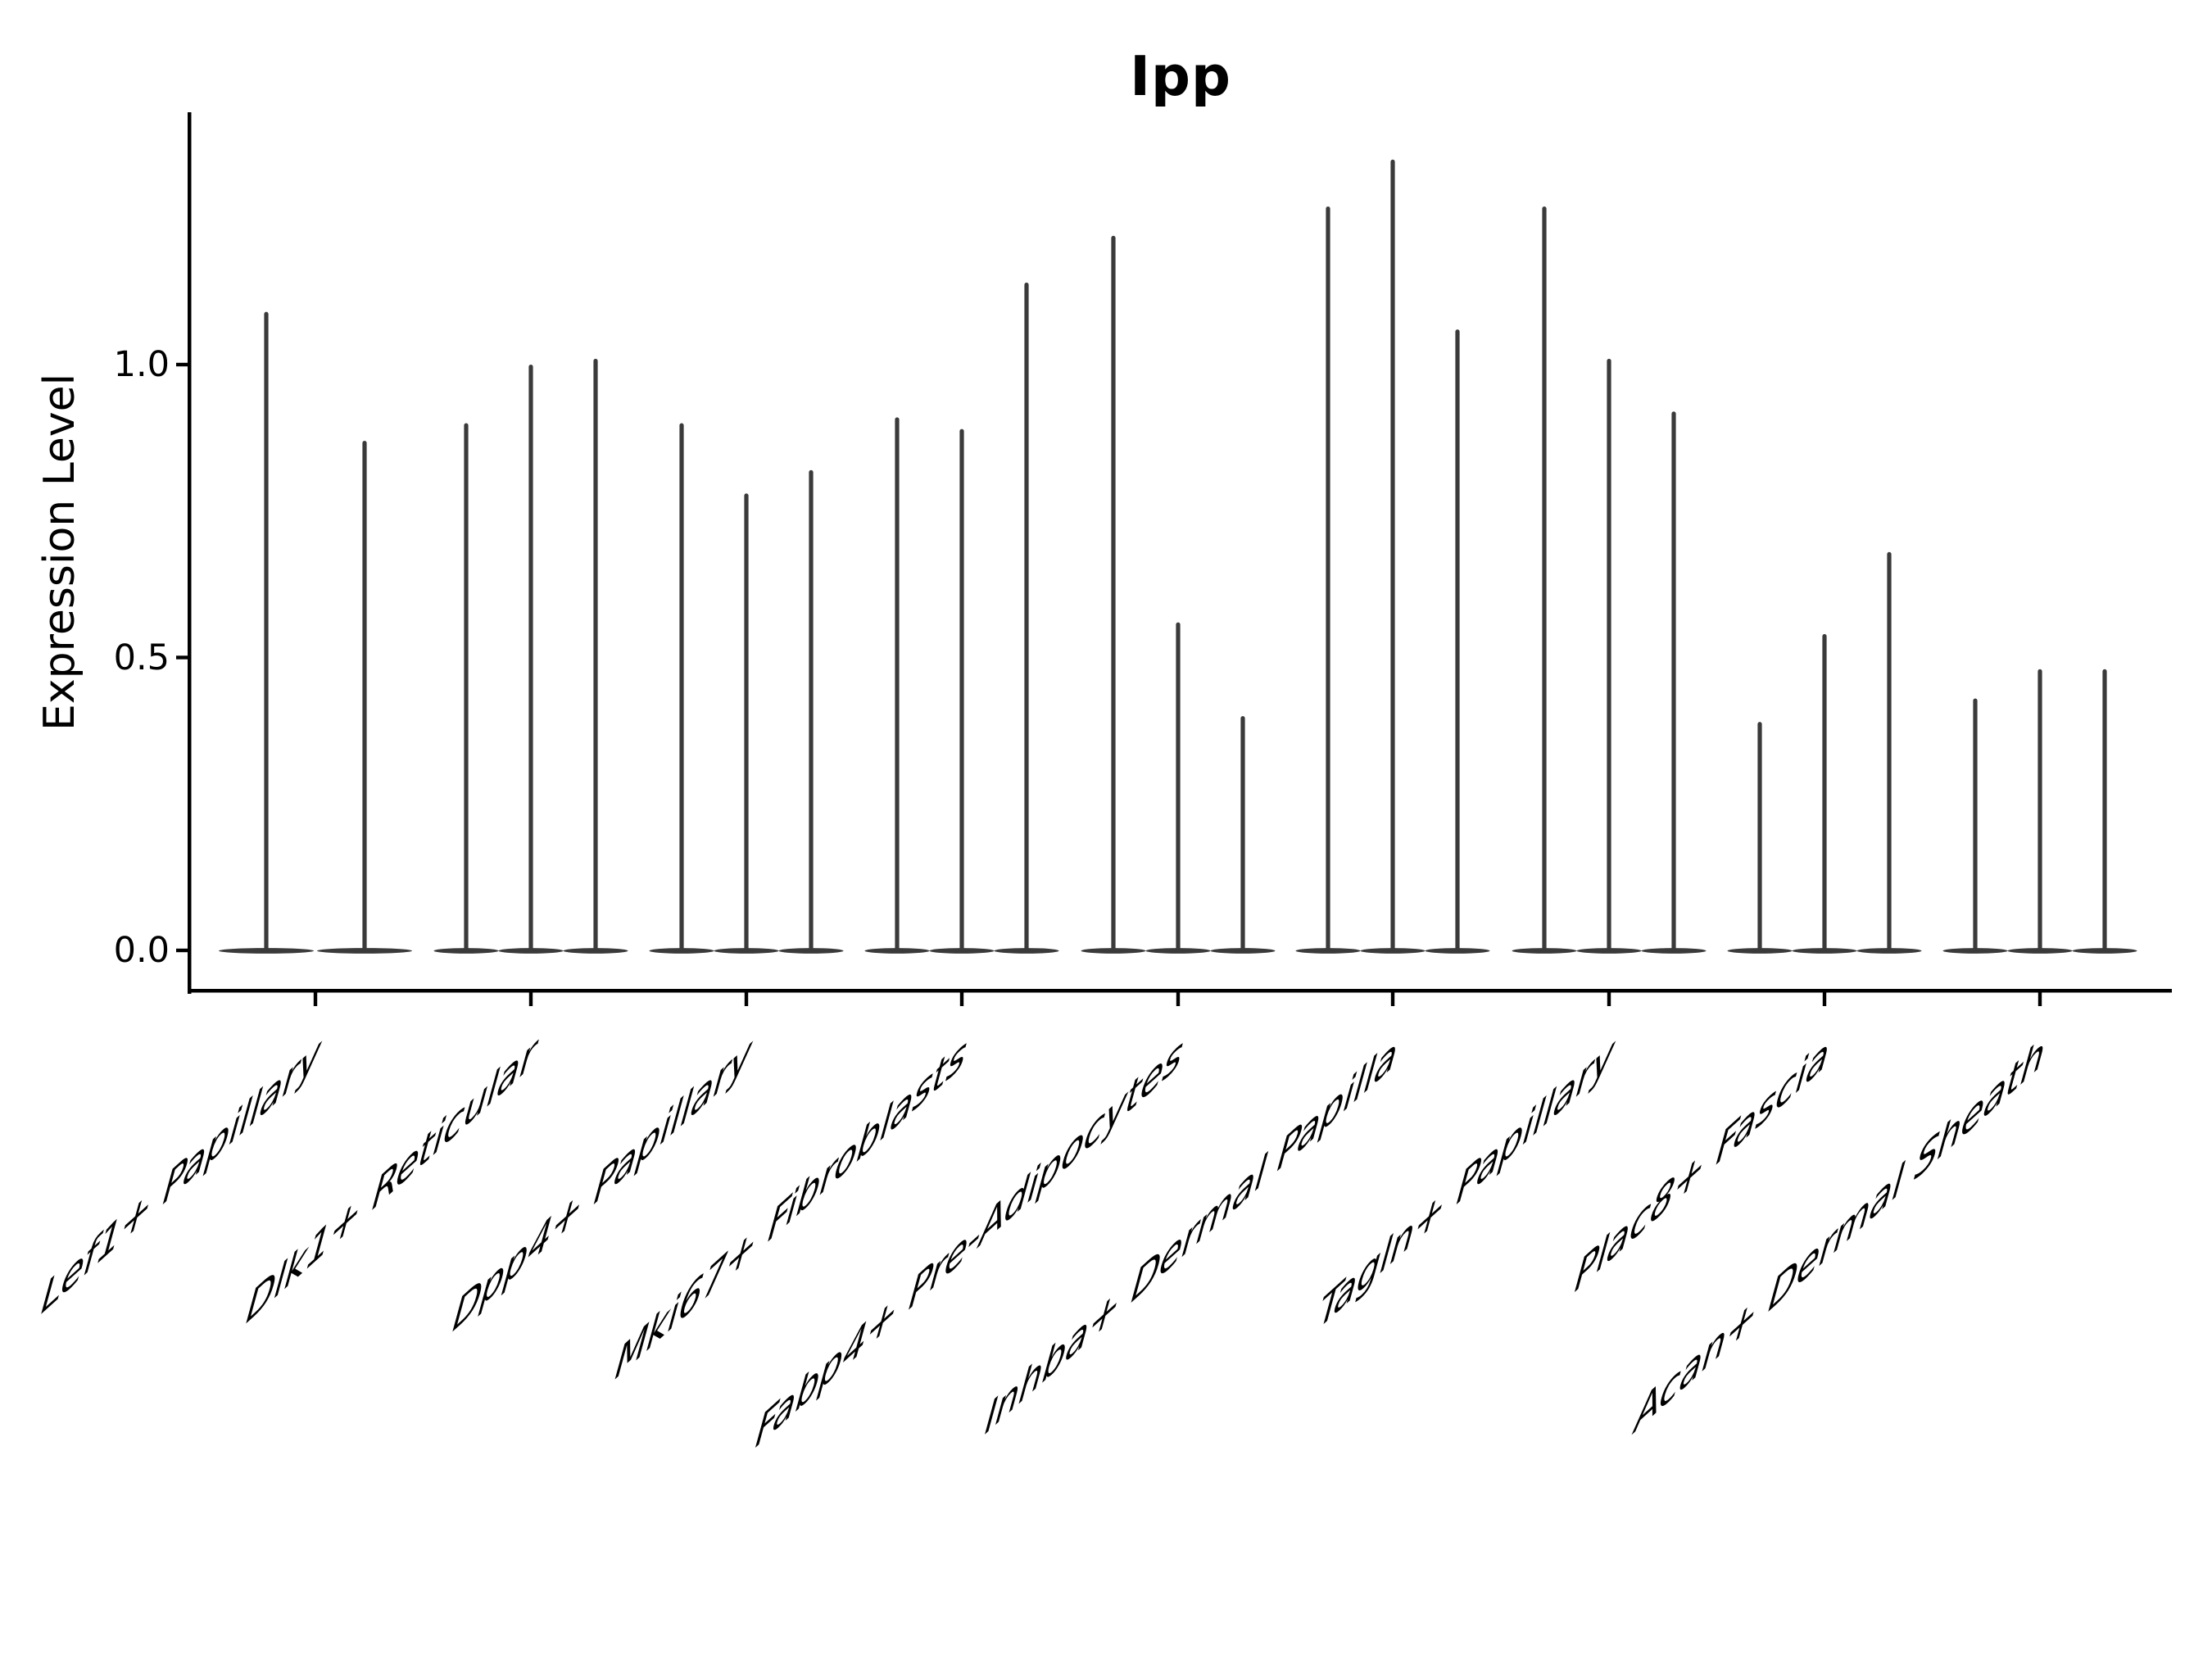  What do you see at coordinates (190, 553) in the screenshot?
I see `y-axis-spine` at bounding box center [190, 553].